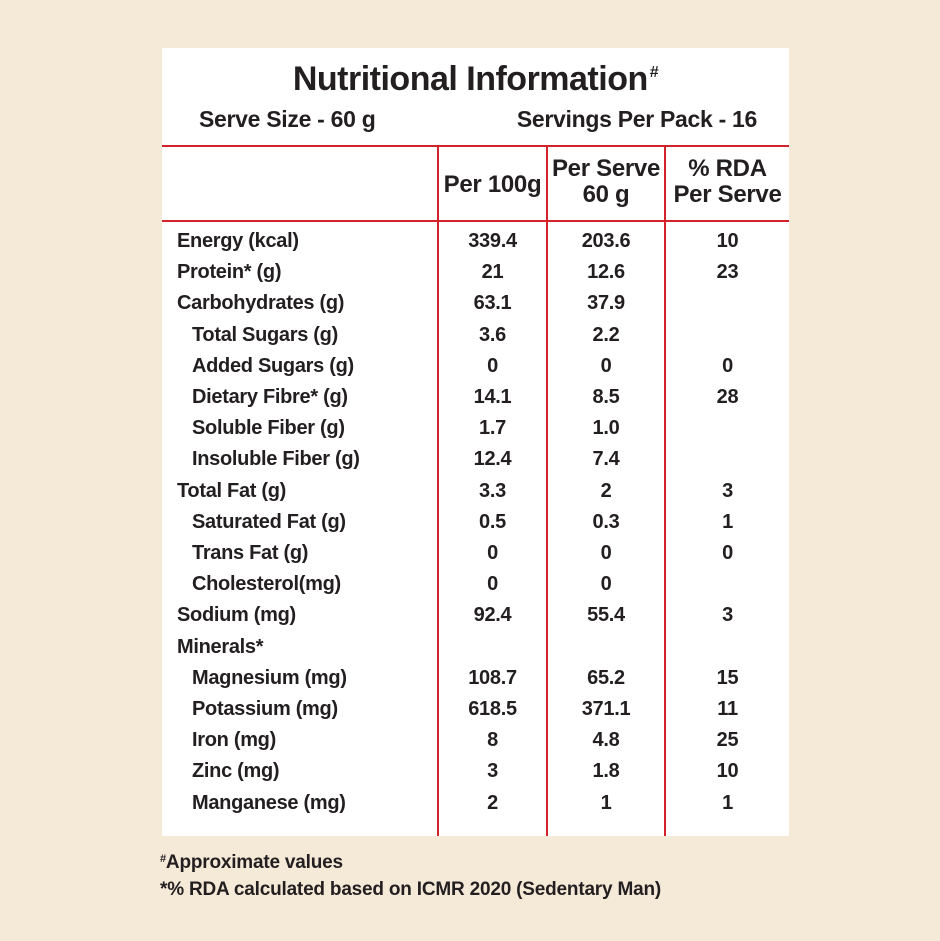  What do you see at coordinates (475, 647) in the screenshot?
I see `nutrient-row: Minerals*` at bounding box center [475, 647].